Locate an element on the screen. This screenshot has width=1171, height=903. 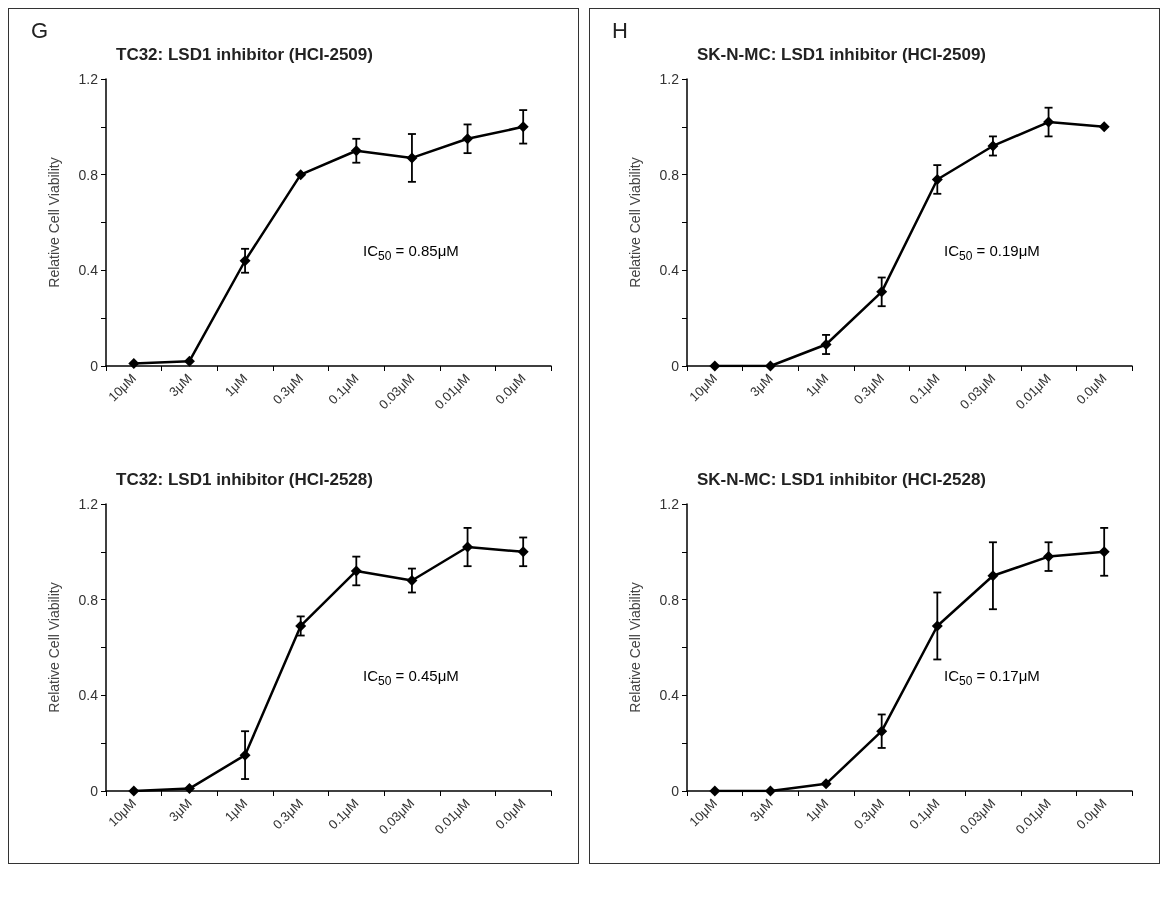
chart-title: TC32: LSD1 inhibitor (HCI-2509) is located at coordinates (244, 54).